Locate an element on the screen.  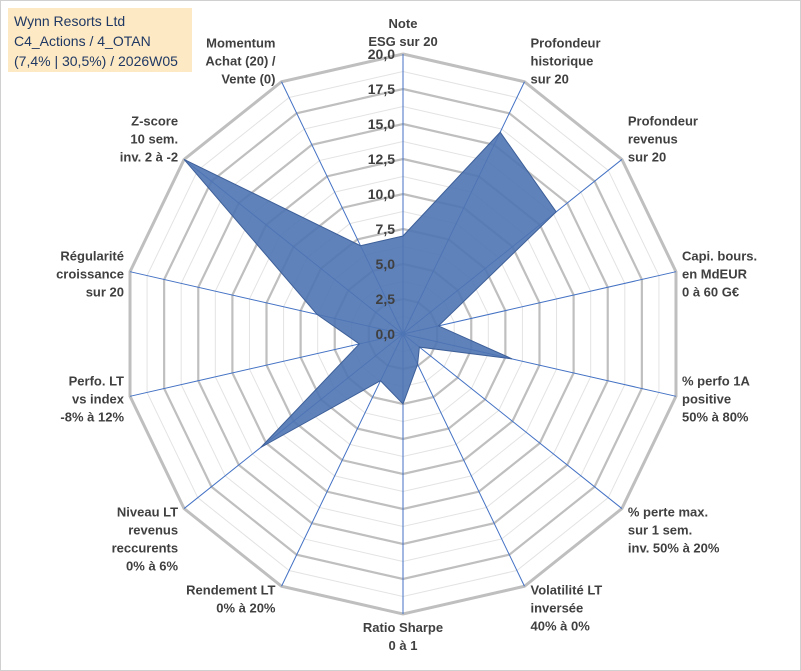
tick-label: 12,5 is located at coordinates (381, 159).